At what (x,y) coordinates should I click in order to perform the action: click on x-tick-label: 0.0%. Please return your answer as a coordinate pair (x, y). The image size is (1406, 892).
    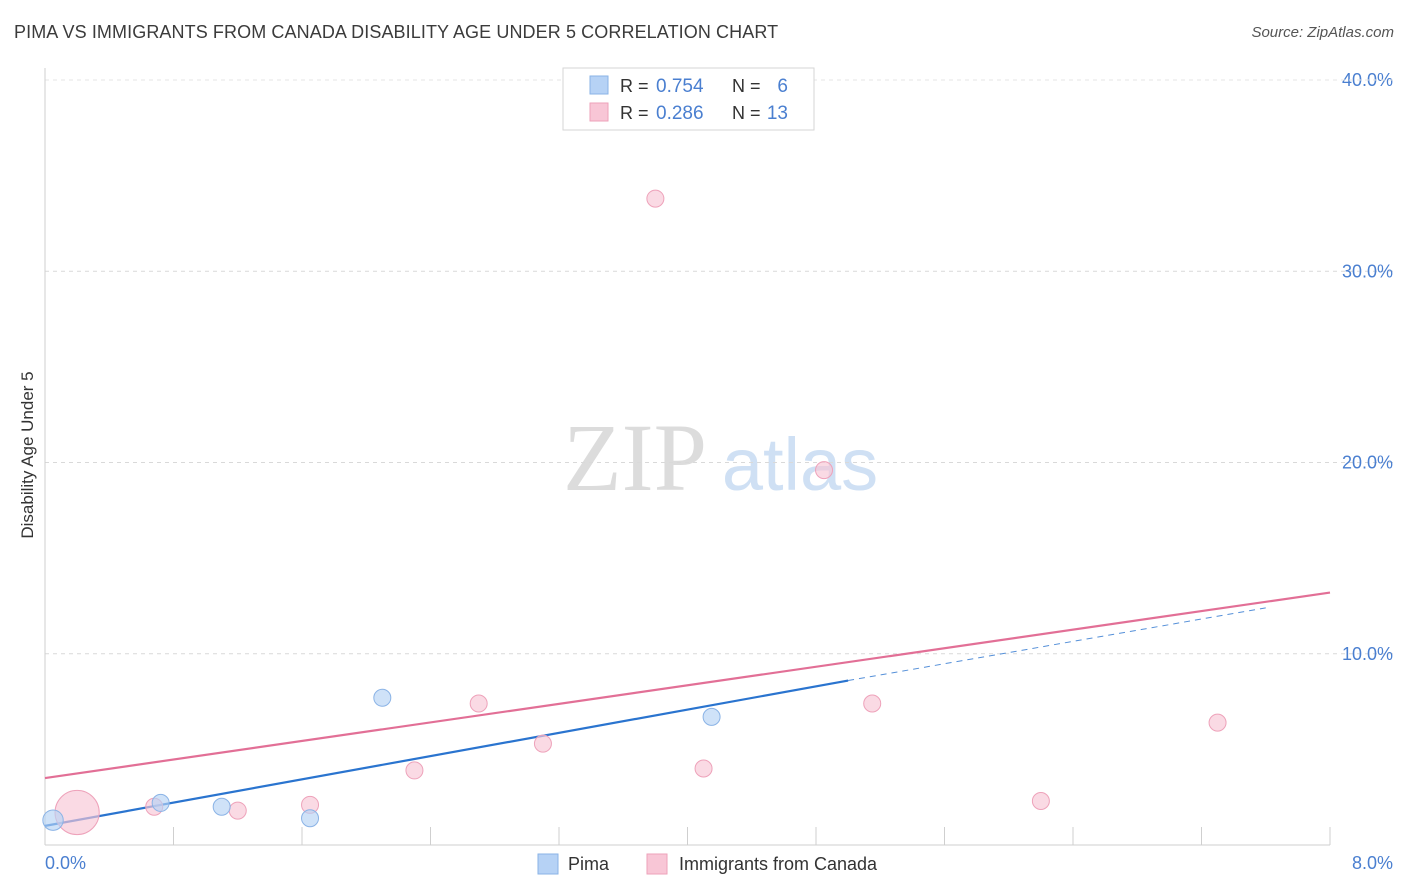
    Looking at the image, I should click on (65, 863).